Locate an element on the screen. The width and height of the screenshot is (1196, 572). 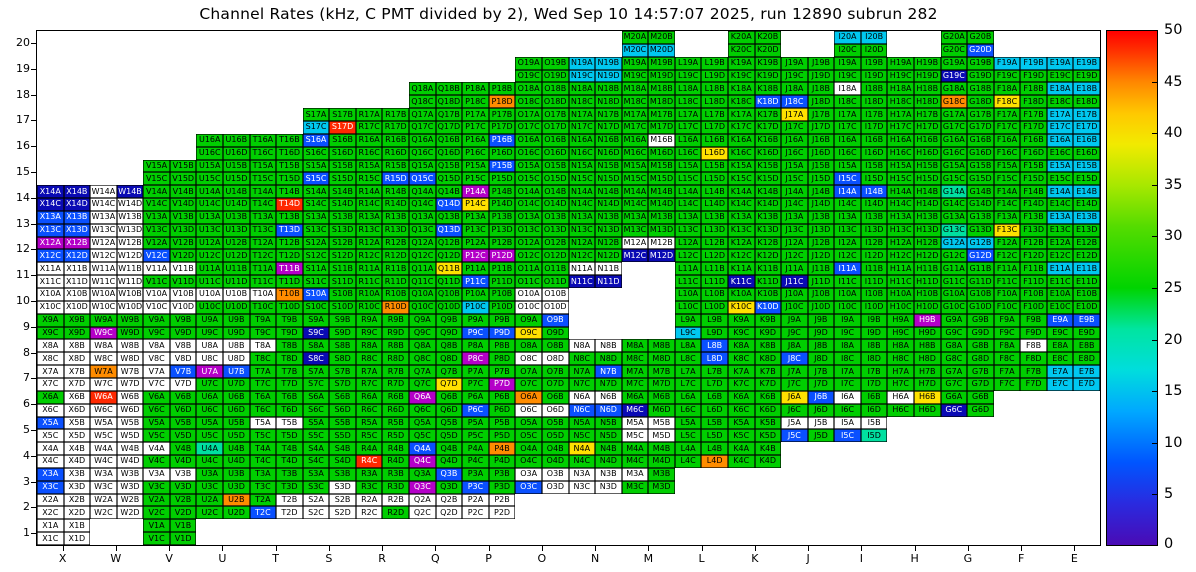
channel-cell: Q15A is located at coordinates (422, 166).